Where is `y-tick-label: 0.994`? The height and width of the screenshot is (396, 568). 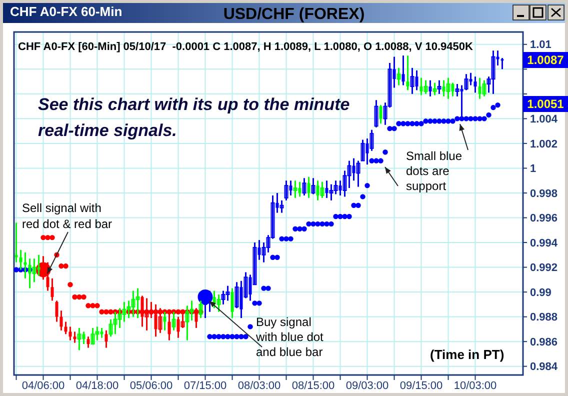 y-tick-label: 0.994 is located at coordinates (544, 243).